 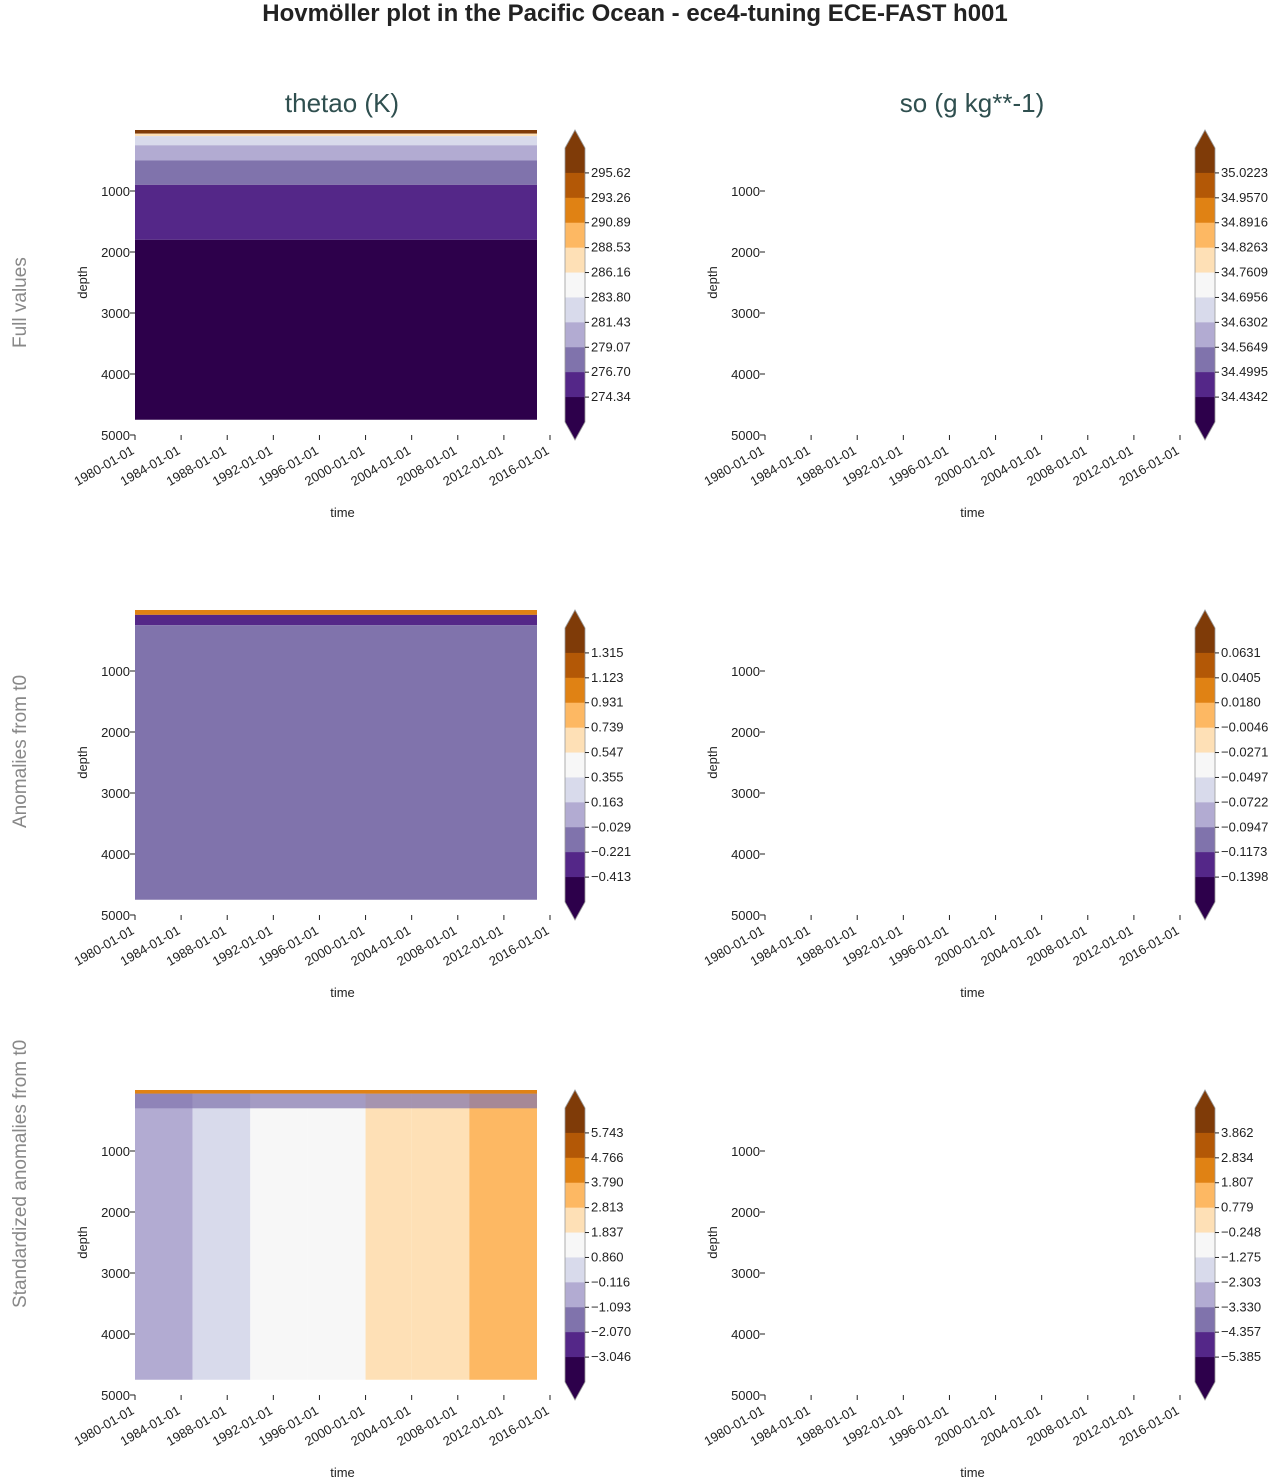 What do you see at coordinates (607, 1157) in the screenshot?
I see `colorbar-tick-label: 4.766` at bounding box center [607, 1157].